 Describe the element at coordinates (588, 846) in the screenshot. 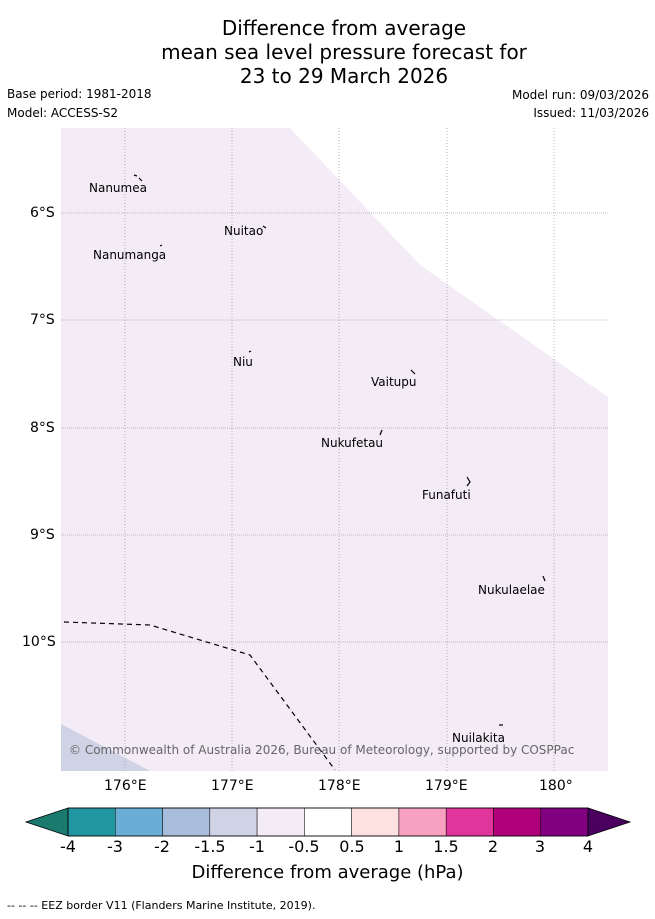

I see `cbar-tick-11: 4` at that location.